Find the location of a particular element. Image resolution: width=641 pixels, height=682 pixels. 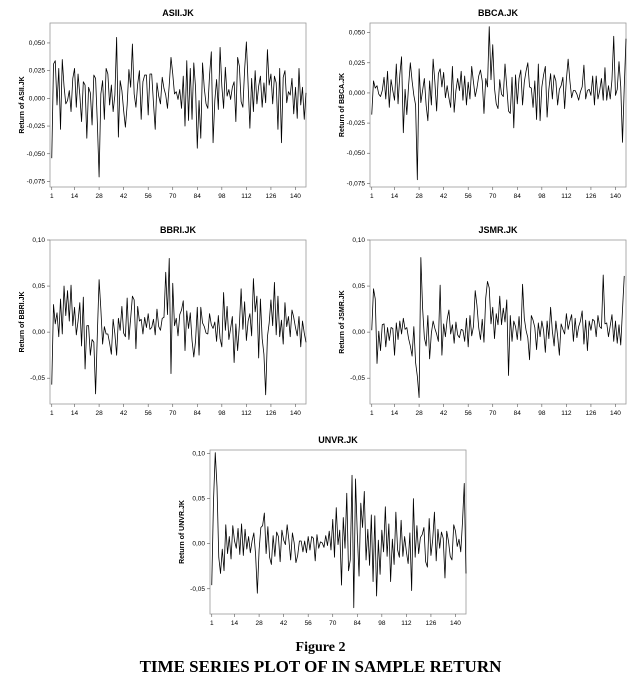

y-axis-label: Return of UNVR.JK is located at coordinates (182, 532).